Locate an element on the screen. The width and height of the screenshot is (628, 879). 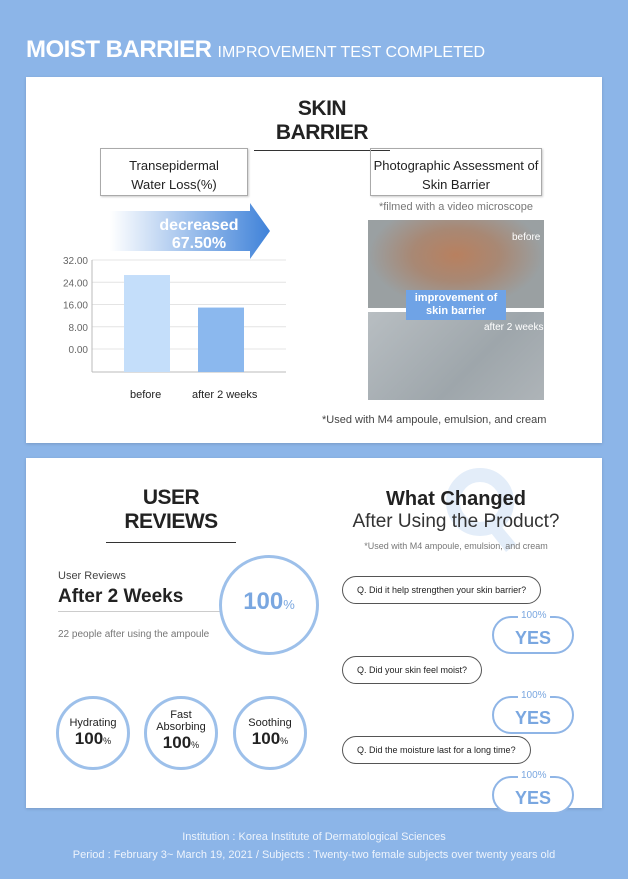
stat-circle: Hydrating 100% is located at coordinates (93, 733).